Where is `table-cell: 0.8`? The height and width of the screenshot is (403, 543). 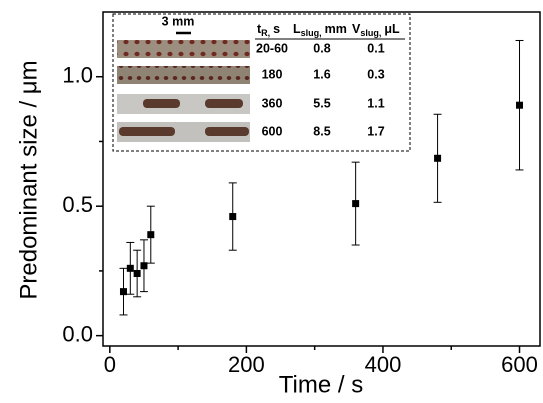 table-cell: 0.8 is located at coordinates (321, 48).